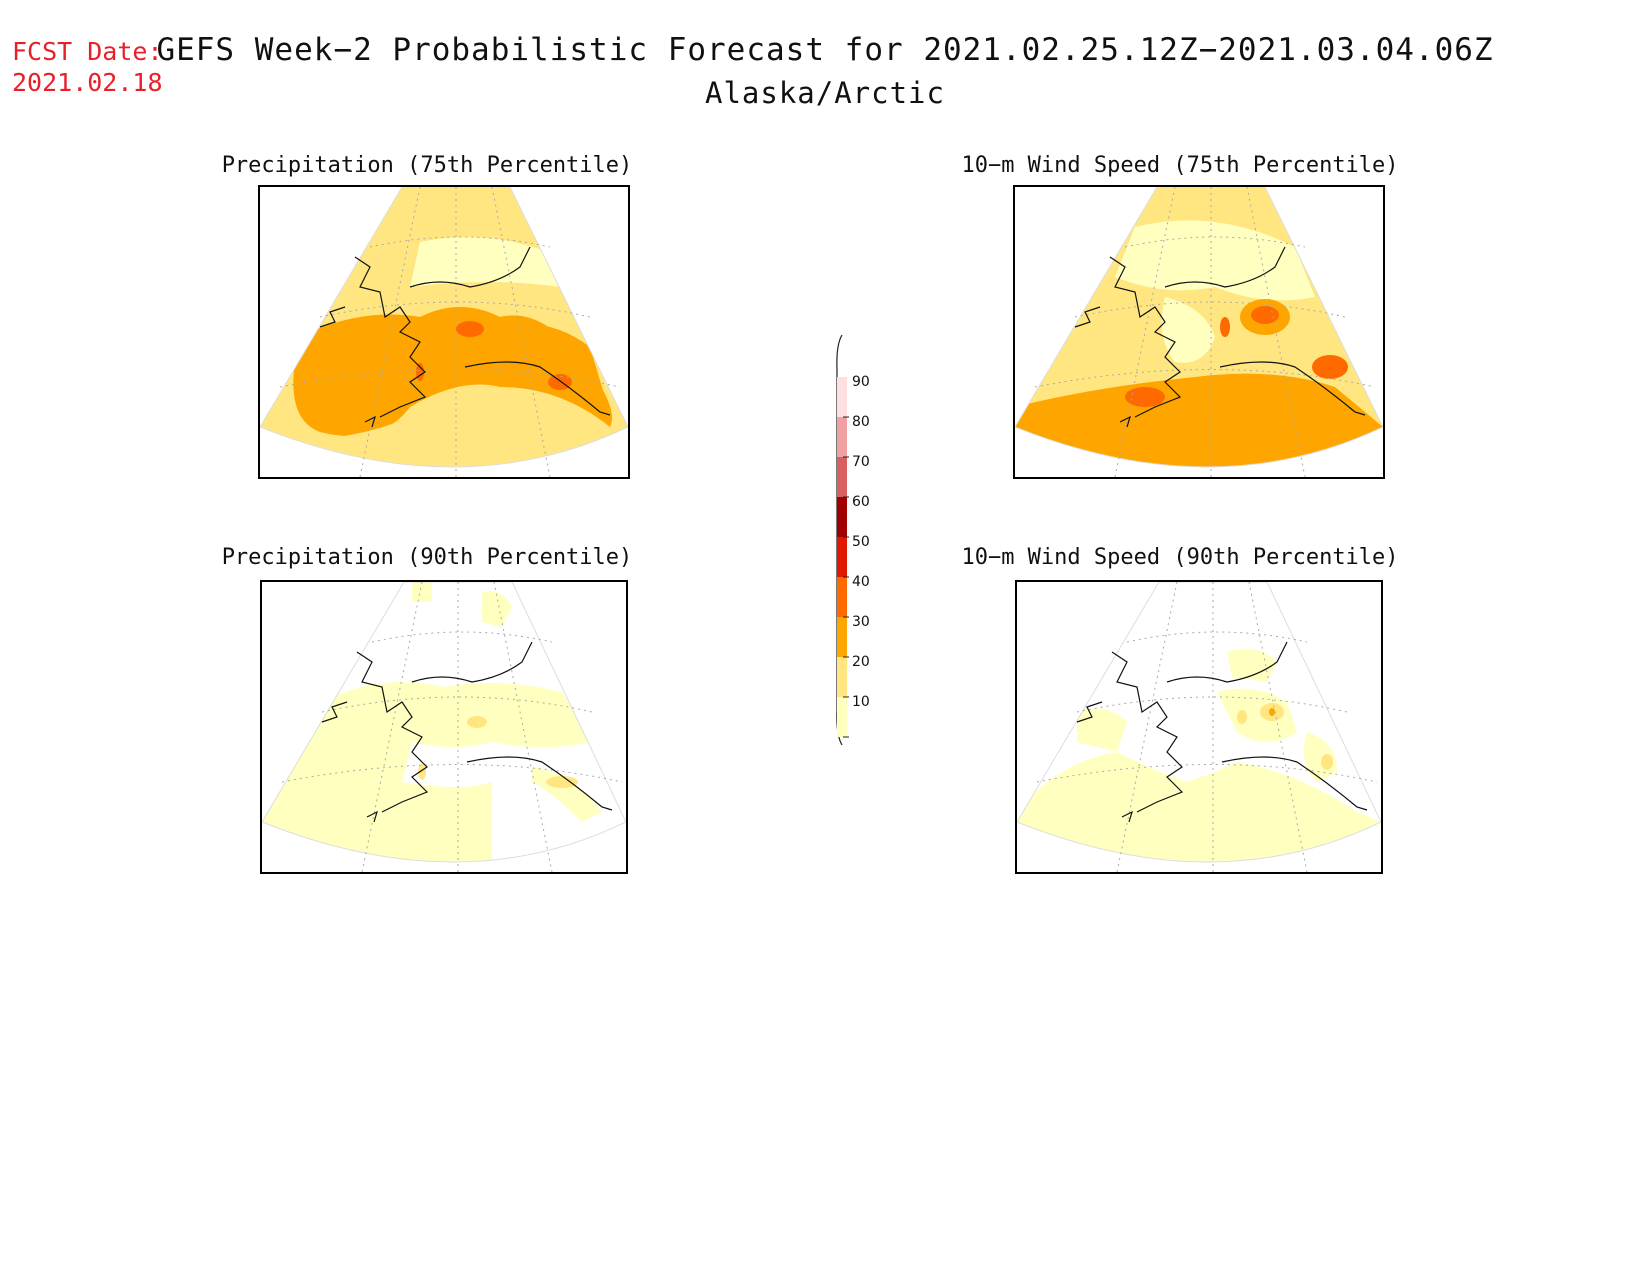 The width and height of the screenshot is (1650, 1275). Describe the element at coordinates (87, 67) in the screenshot. I see `fcst-date-block: FCST Date: 2021.02.18` at that location.